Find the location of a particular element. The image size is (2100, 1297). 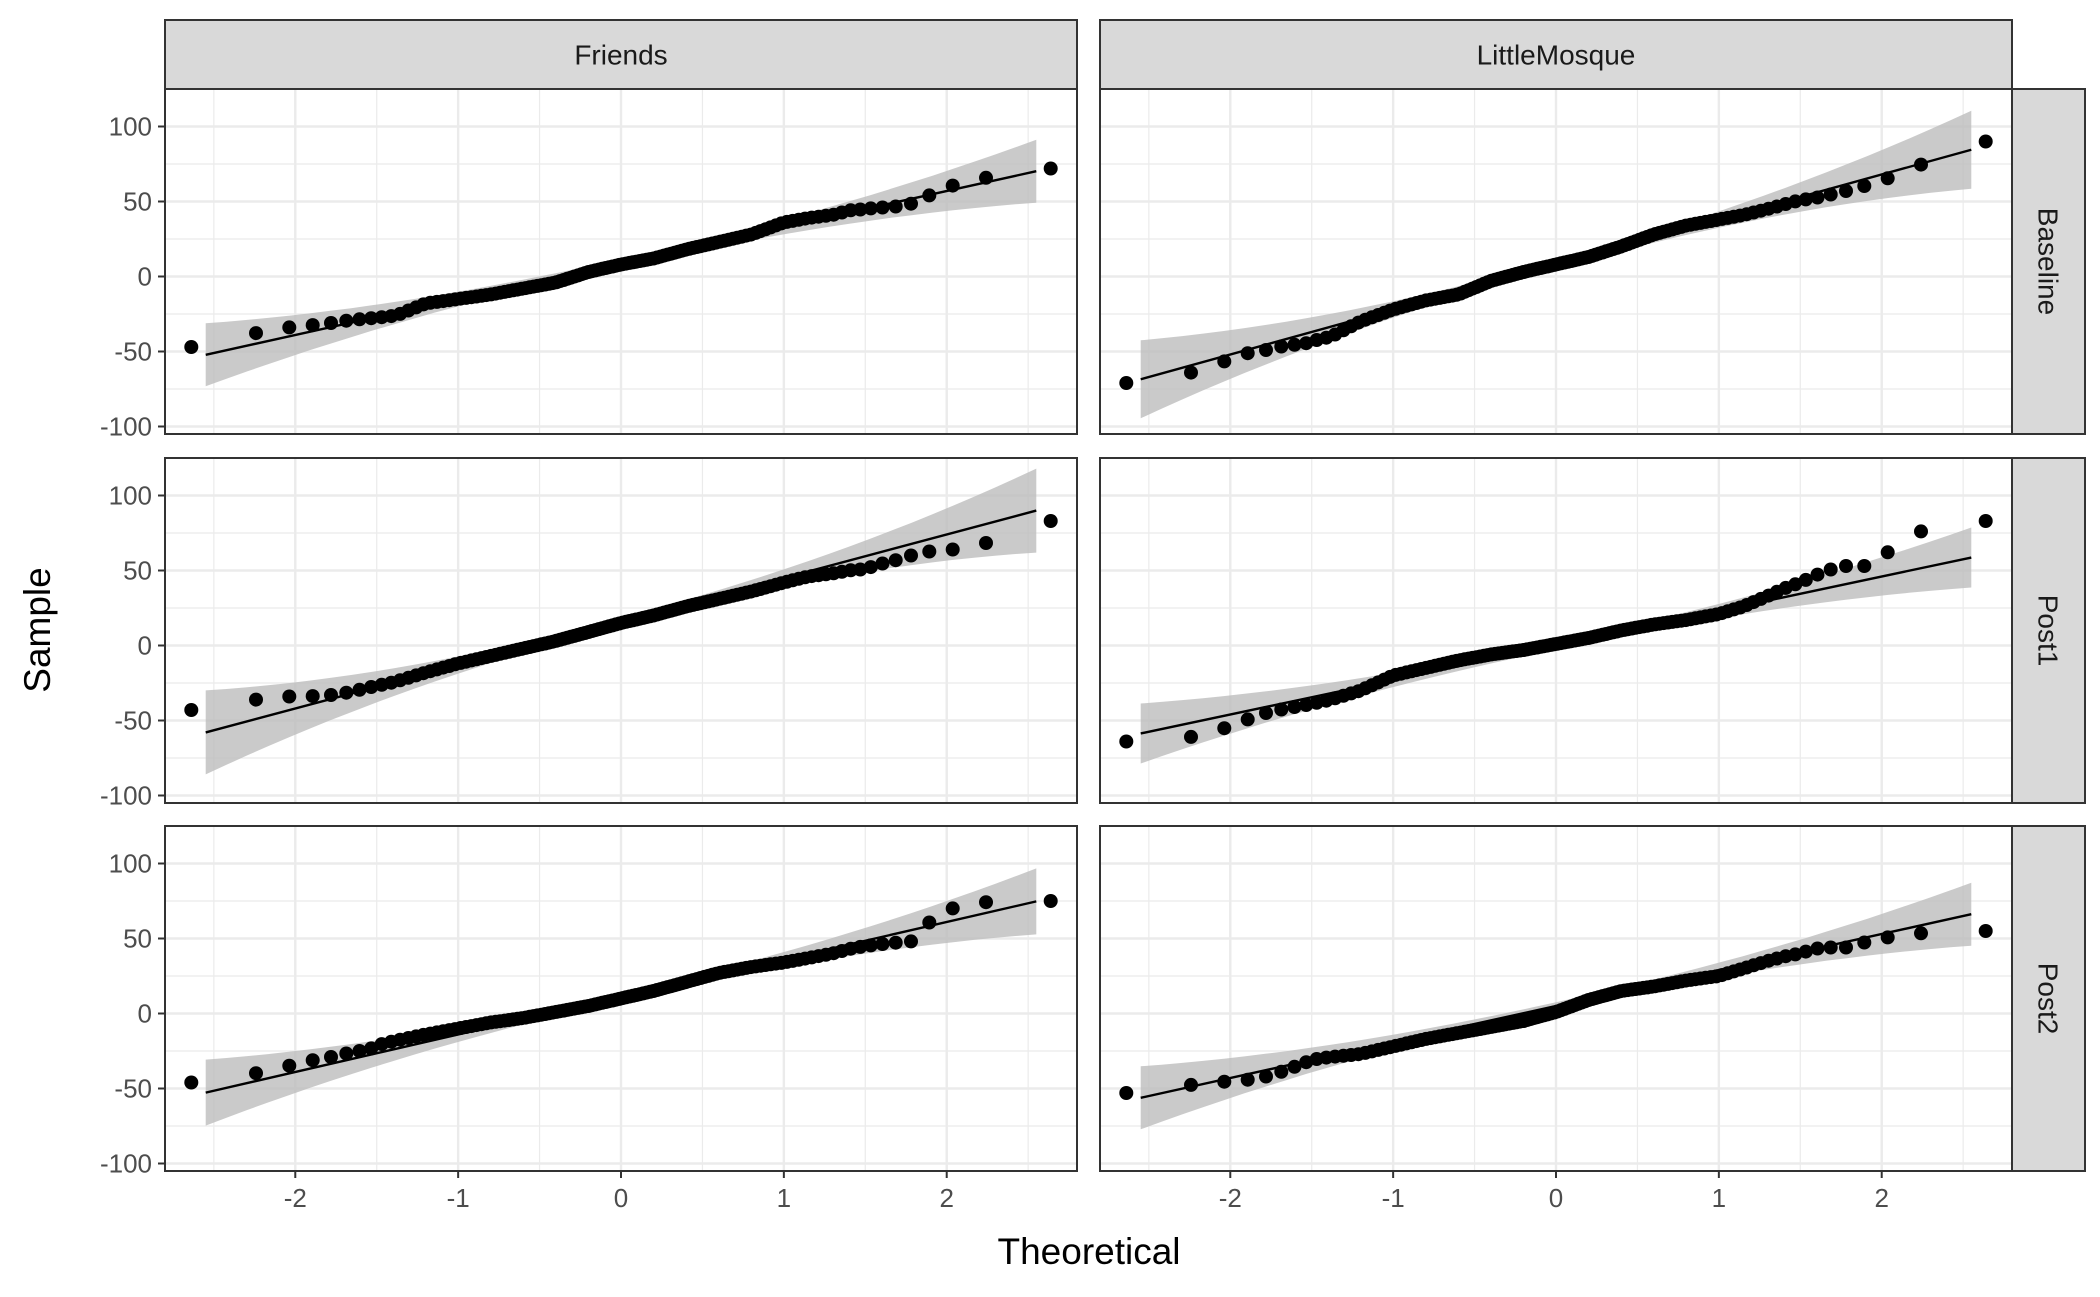

panel-friends-baseline is located at coordinates (621, 261).